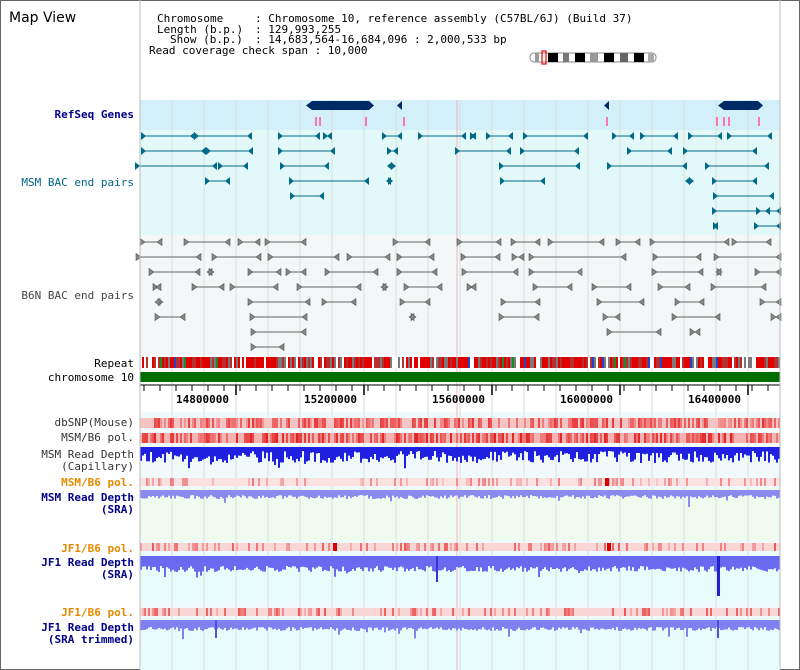 This screenshot has height=670, width=800. I want to click on track-label-msm-b6-pol-2: MSM/B6 pol., so click(97, 482).